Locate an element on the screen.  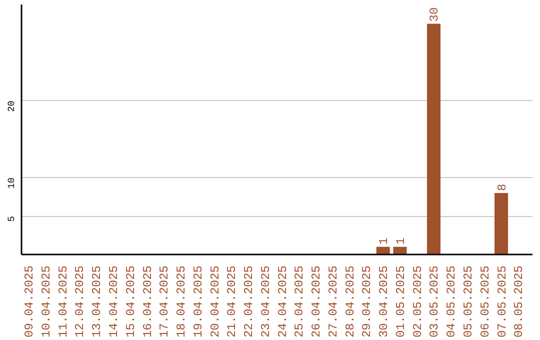
x-tick-label: 22.04.2025 is located at coordinates (249, 301).